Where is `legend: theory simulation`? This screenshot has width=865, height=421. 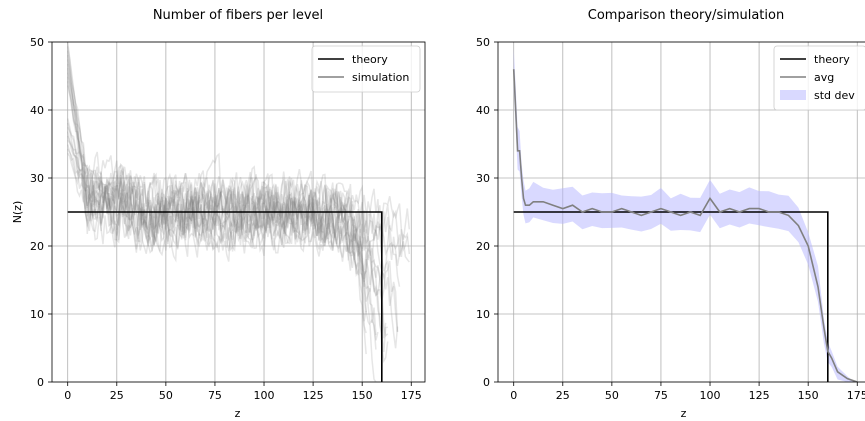 legend: theory simulation is located at coordinates (366, 69).